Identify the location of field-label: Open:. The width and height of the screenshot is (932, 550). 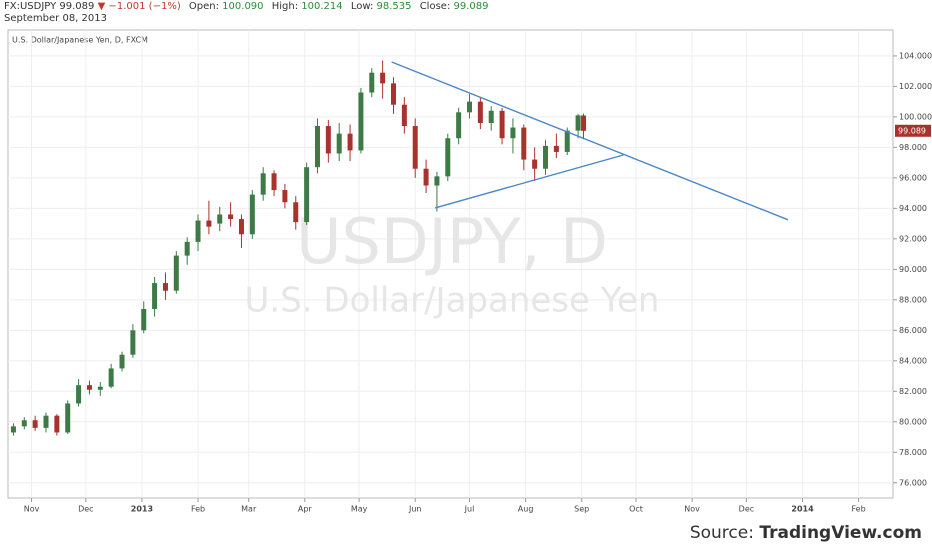
(203, 6).